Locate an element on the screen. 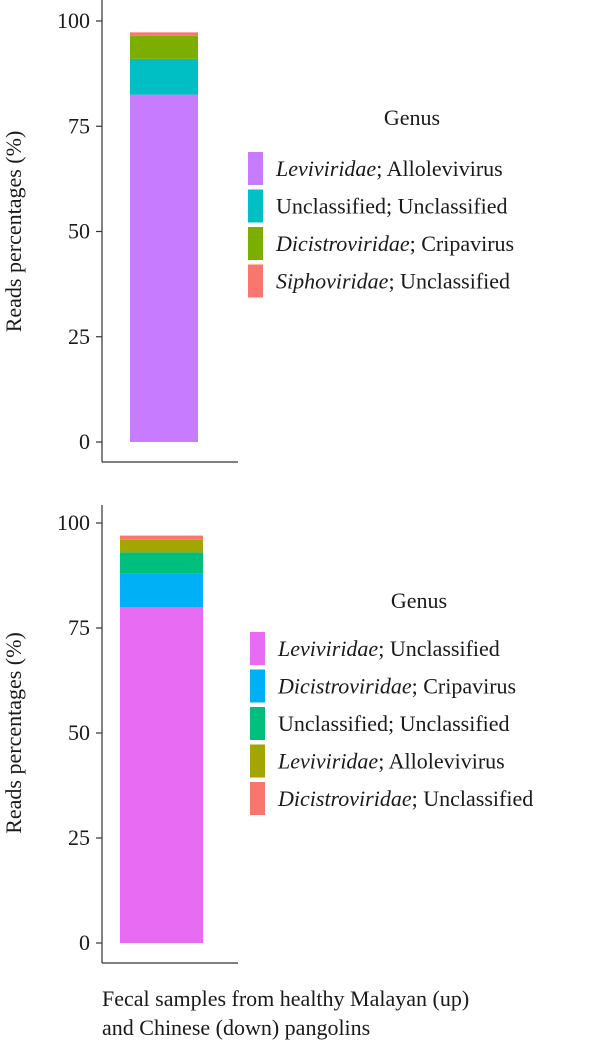 This screenshot has width=600, height=1048. legend-label: Siphoviridae; Unclassified is located at coordinates (393, 281).